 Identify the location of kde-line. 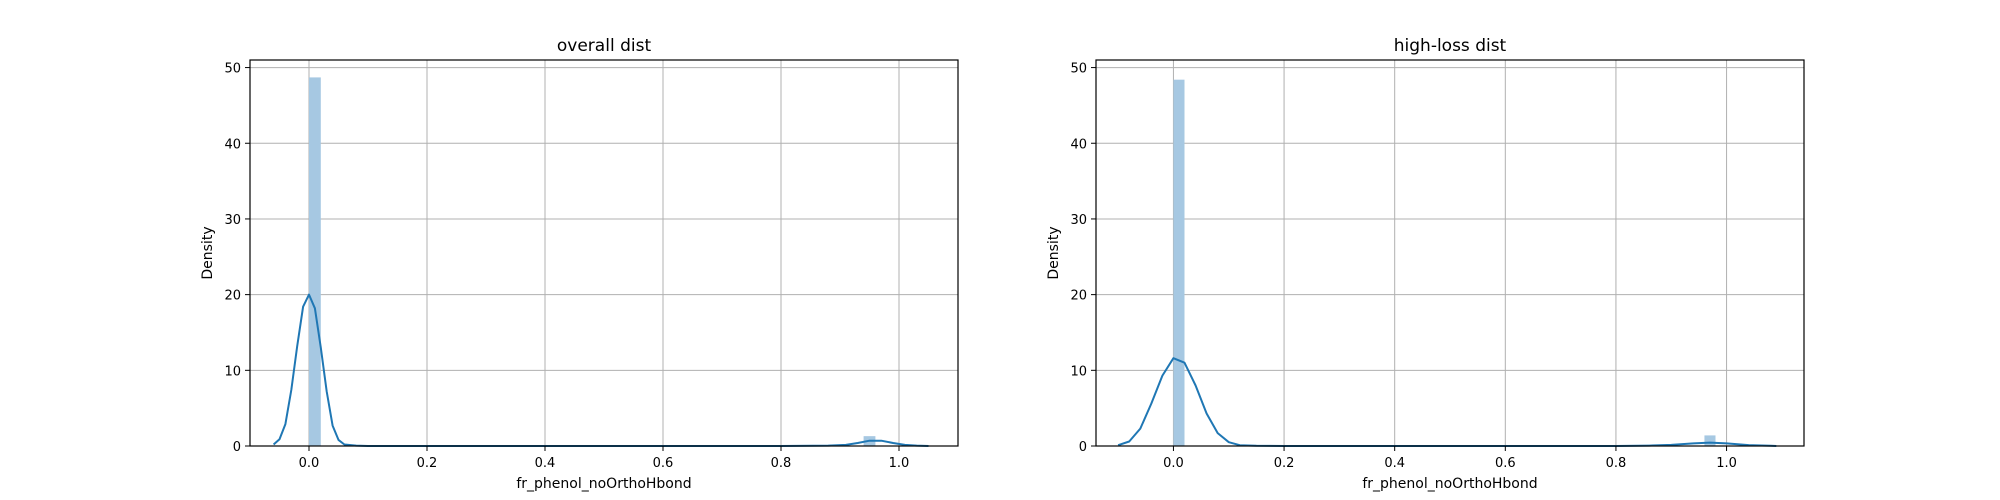
(1447, 402).